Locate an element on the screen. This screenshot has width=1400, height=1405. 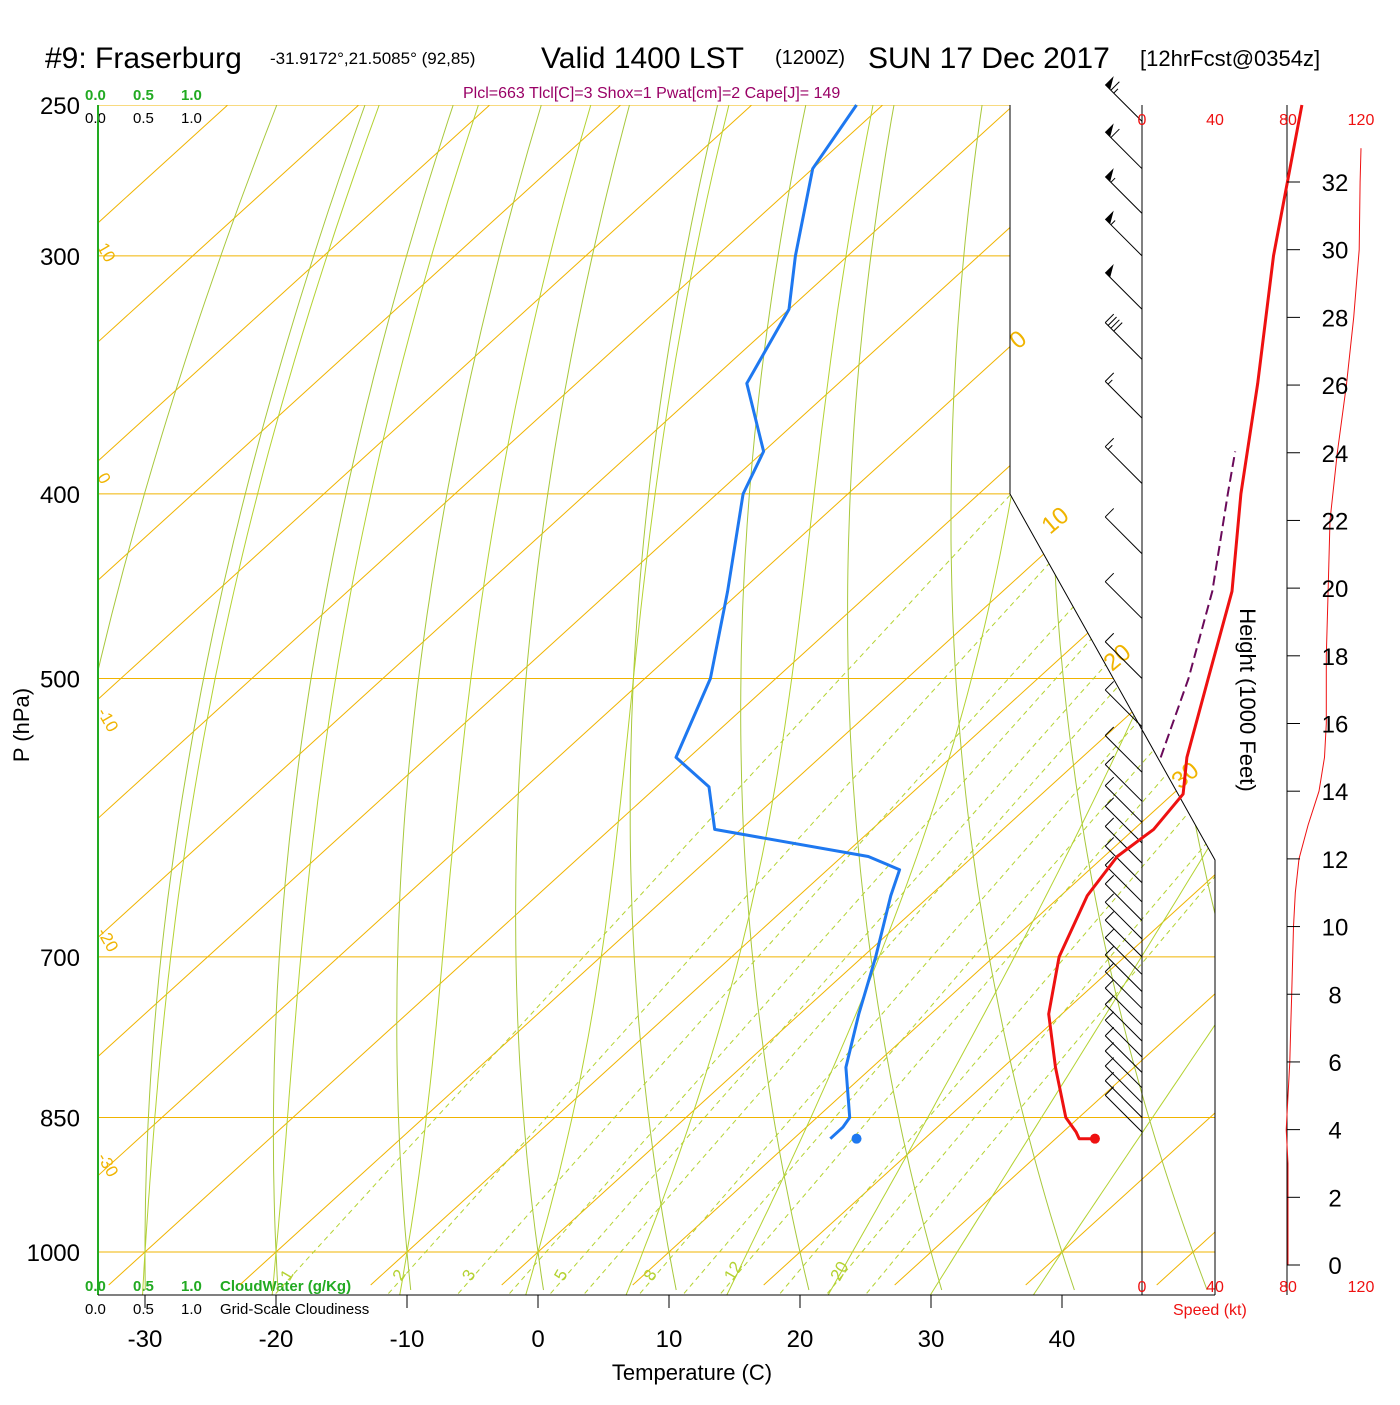
mixing-ratio-label: 2 is located at coordinates (399, 1275).